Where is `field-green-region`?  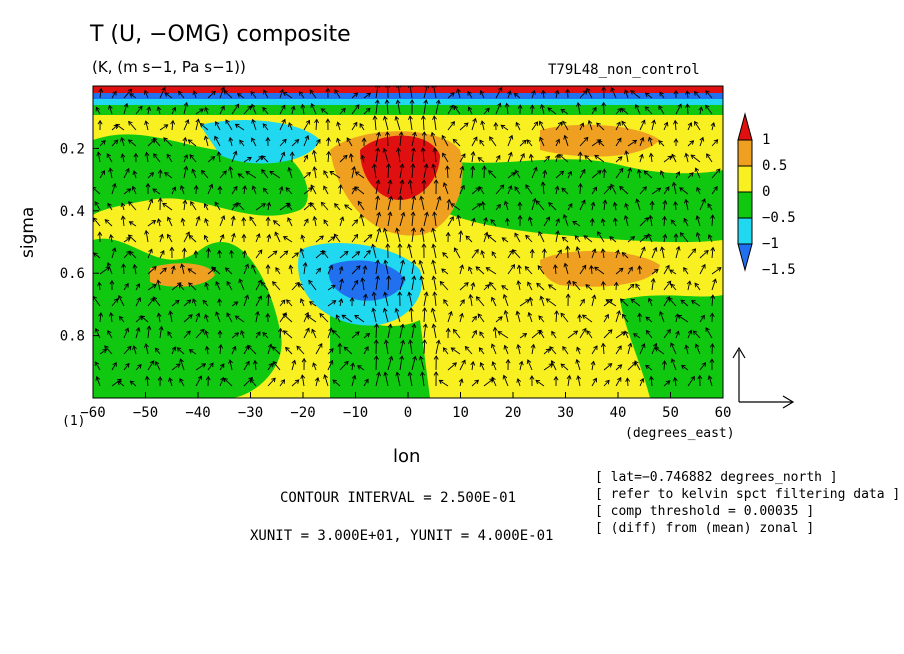 field-green-region is located at coordinates (581, 201).